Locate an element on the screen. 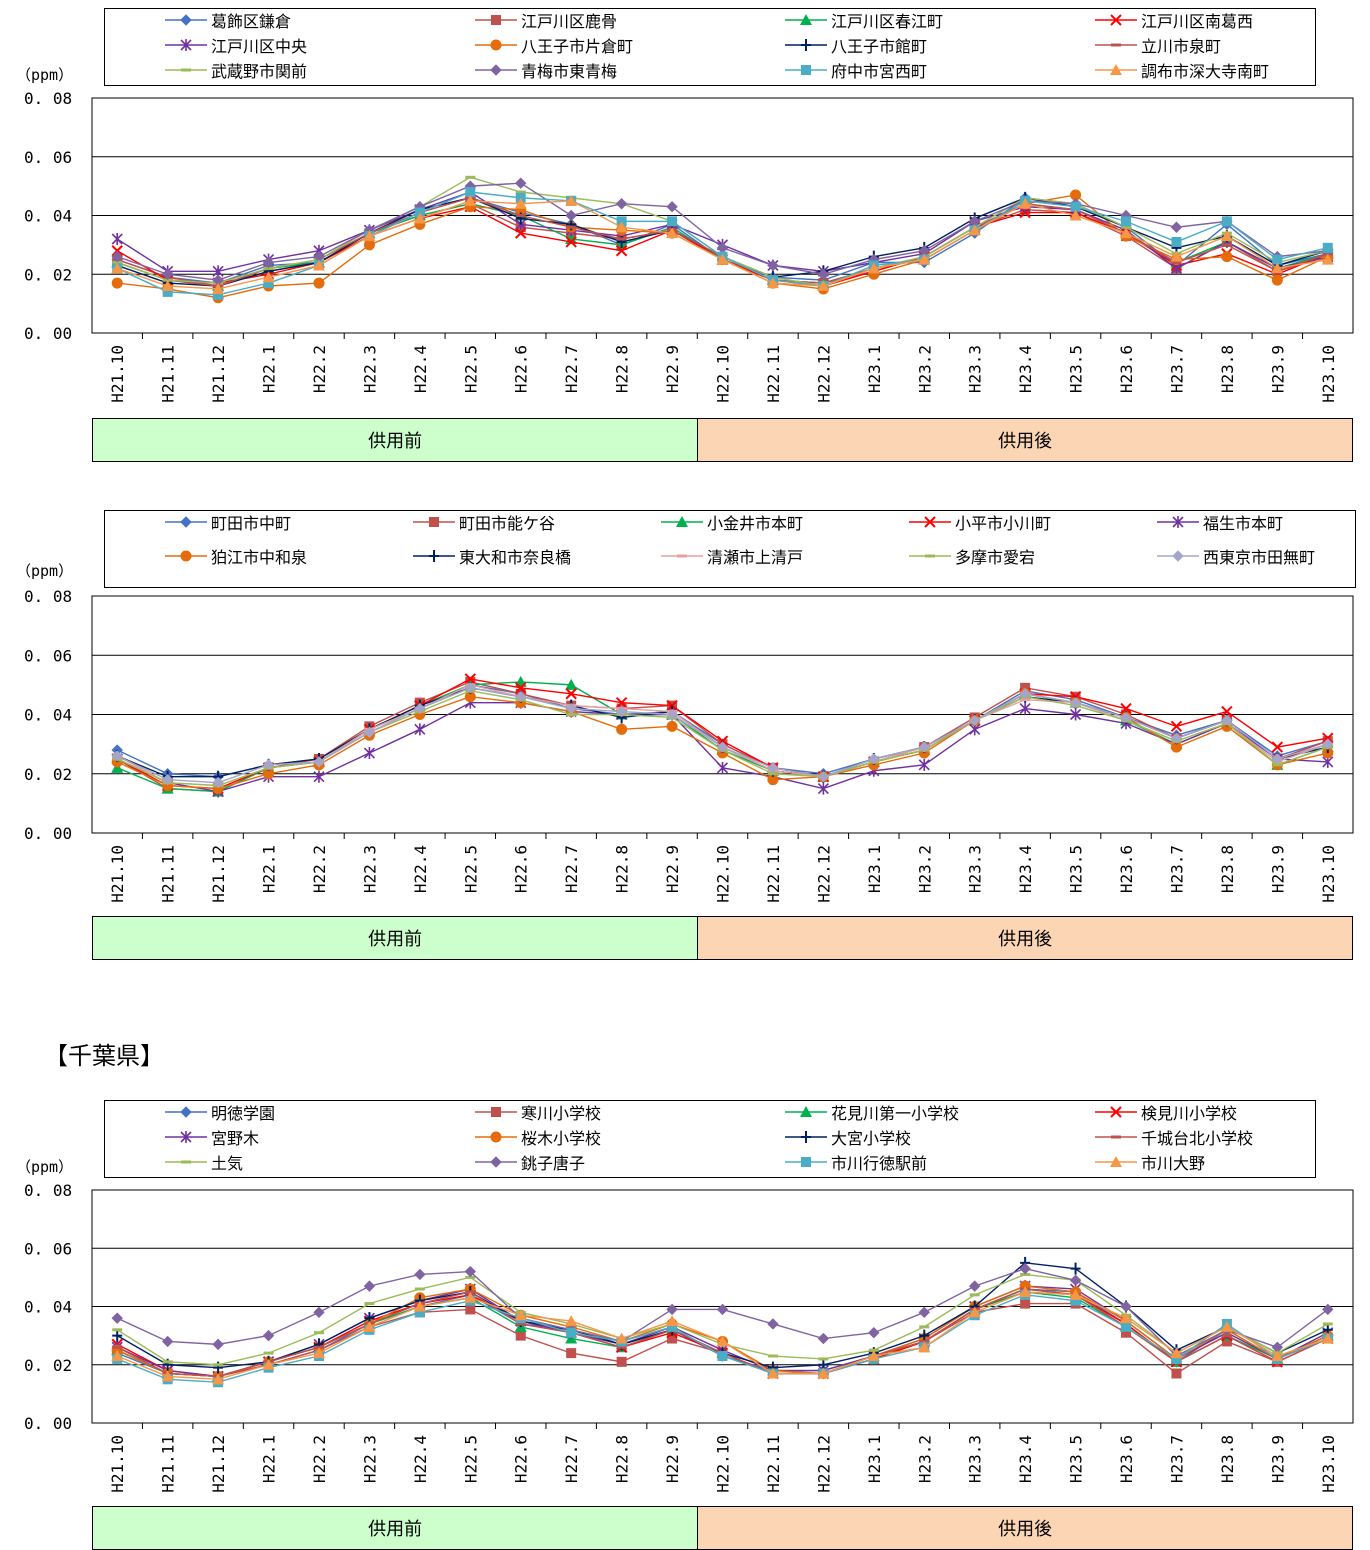  legend-item: 青梅市東青梅 is located at coordinates (545, 70).